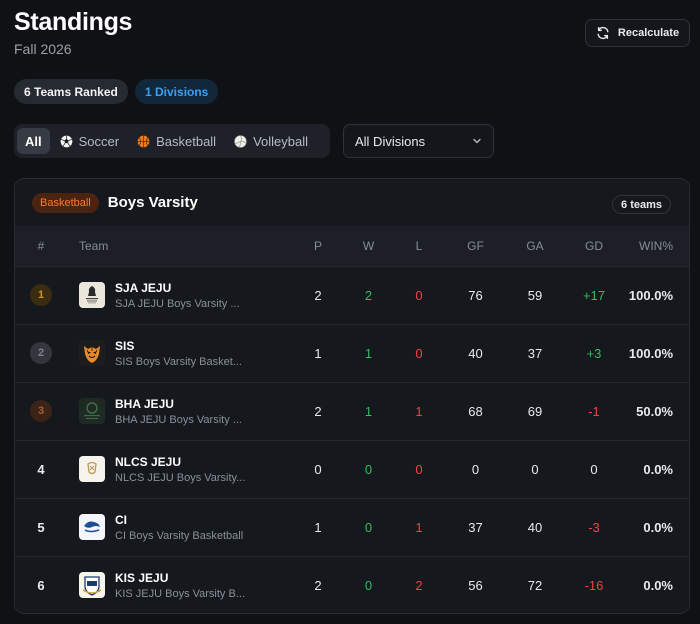 The image size is (700, 624). What do you see at coordinates (144, 403) in the screenshot?
I see `team-name: BHA JEJU` at bounding box center [144, 403].